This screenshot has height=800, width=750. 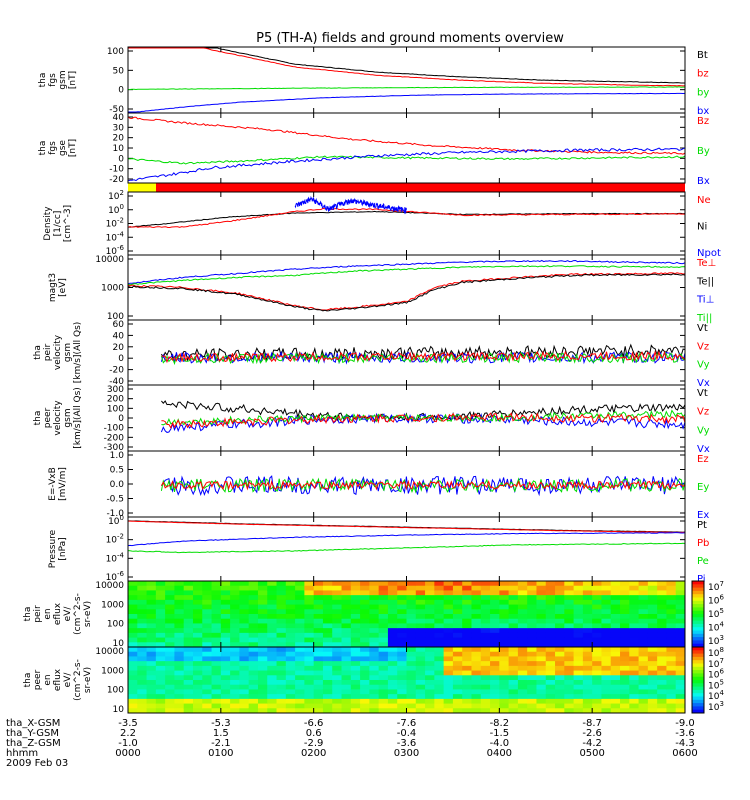 What do you see at coordinates (73, 80) in the screenshot?
I see `y-axis-label: [nT]` at bounding box center [73, 80].